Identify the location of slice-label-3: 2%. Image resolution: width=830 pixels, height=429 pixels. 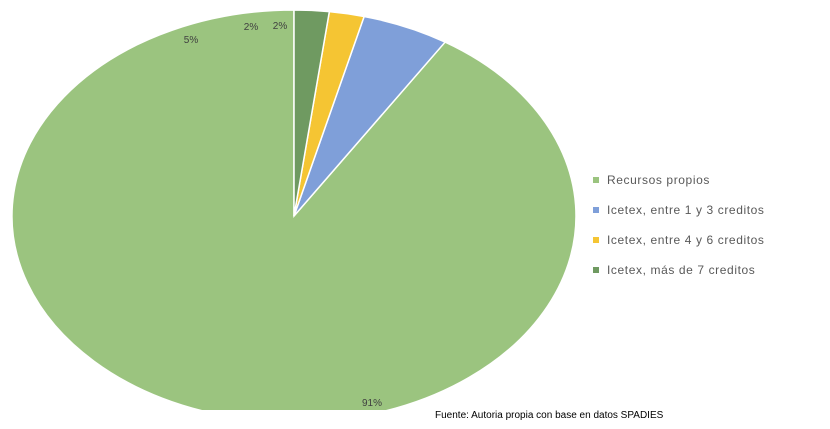
(251, 27).